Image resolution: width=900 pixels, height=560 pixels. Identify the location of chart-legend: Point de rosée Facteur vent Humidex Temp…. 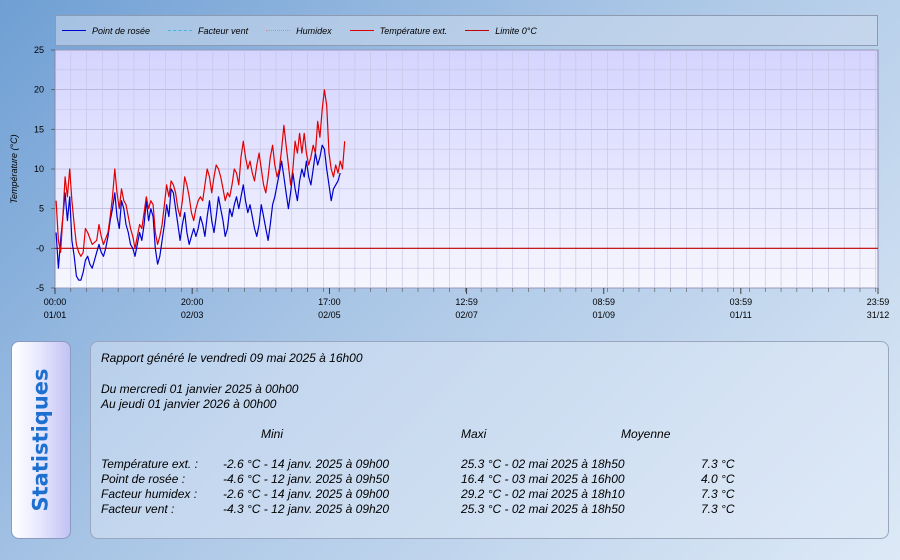
(466, 30).